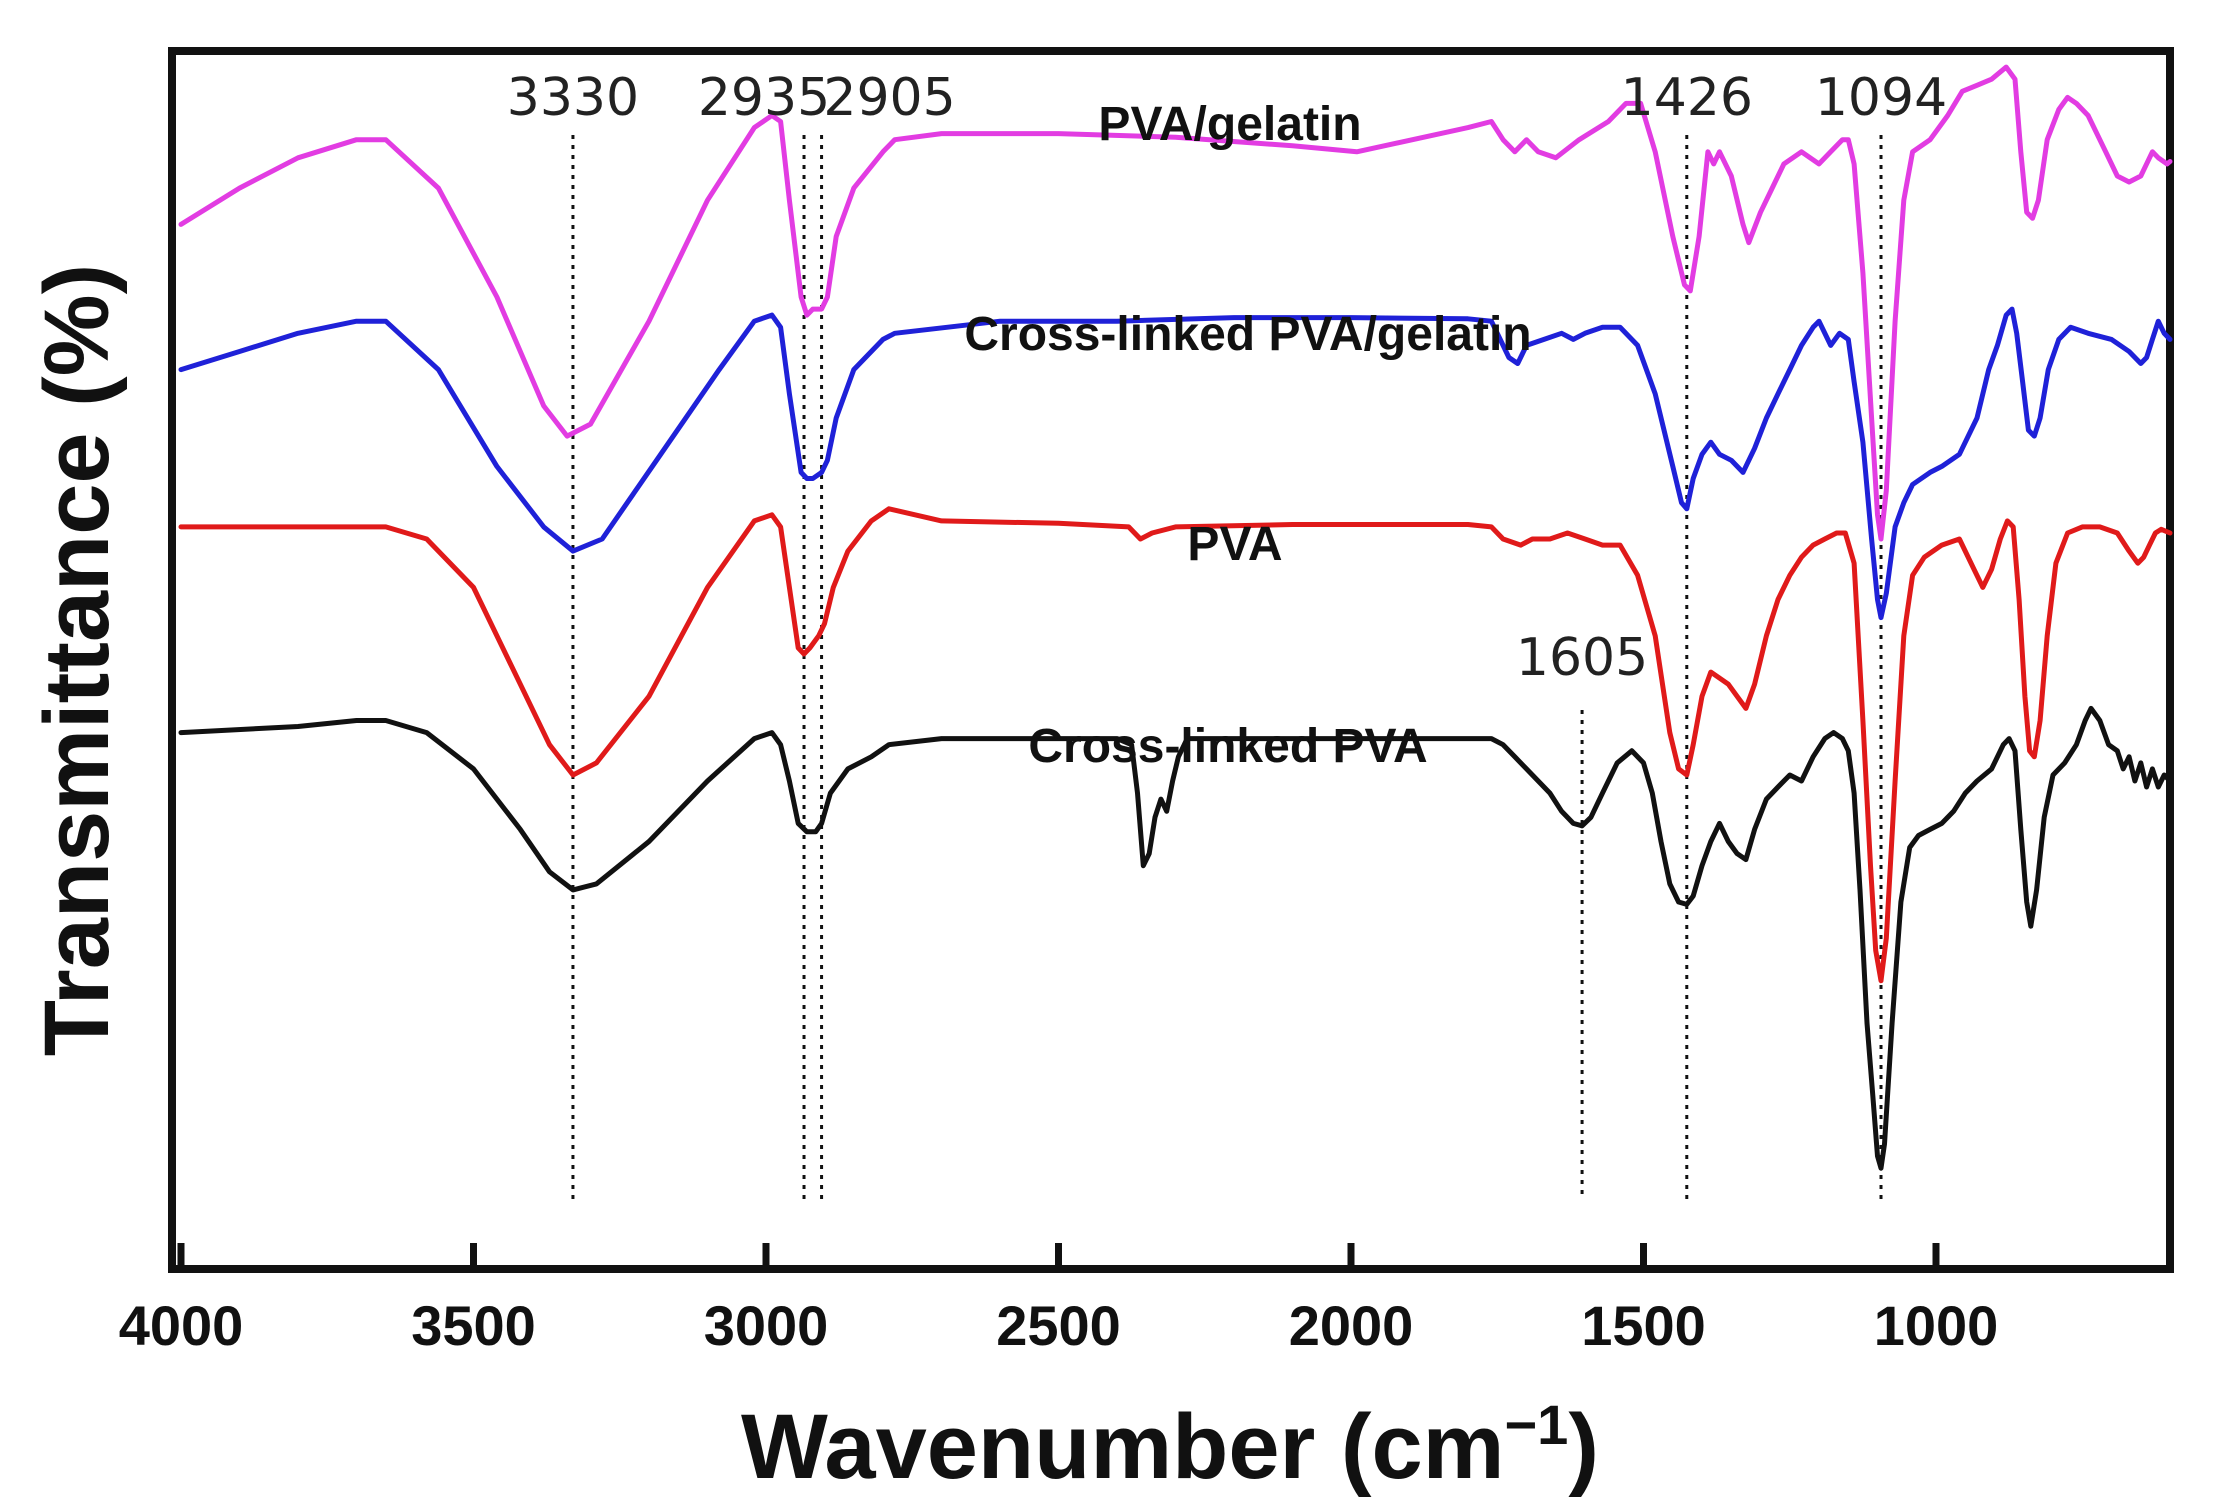 This screenshot has width=2224, height=1503. Describe the element at coordinates (1247, 334) in the screenshot. I see `series-label-cross-linked-pva-gelatin: Cross-linked PVA/gelatin` at that location.